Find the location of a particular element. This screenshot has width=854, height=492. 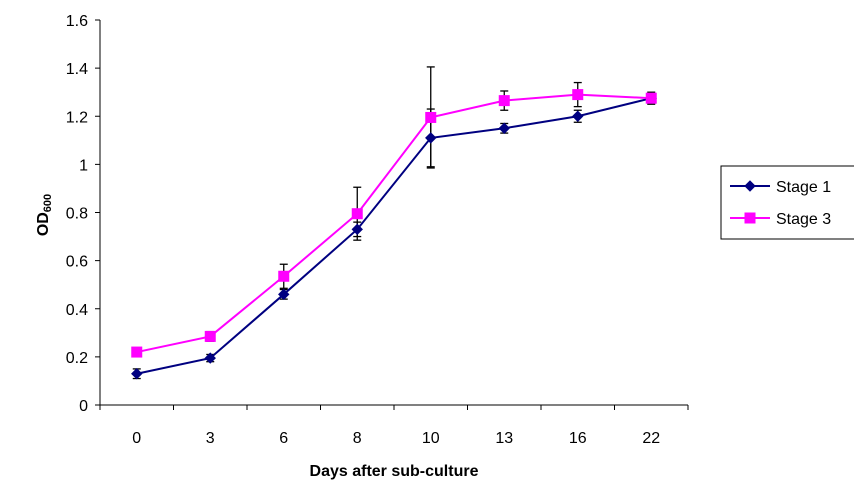

legend-item: Stage 3 is located at coordinates (780, 219).